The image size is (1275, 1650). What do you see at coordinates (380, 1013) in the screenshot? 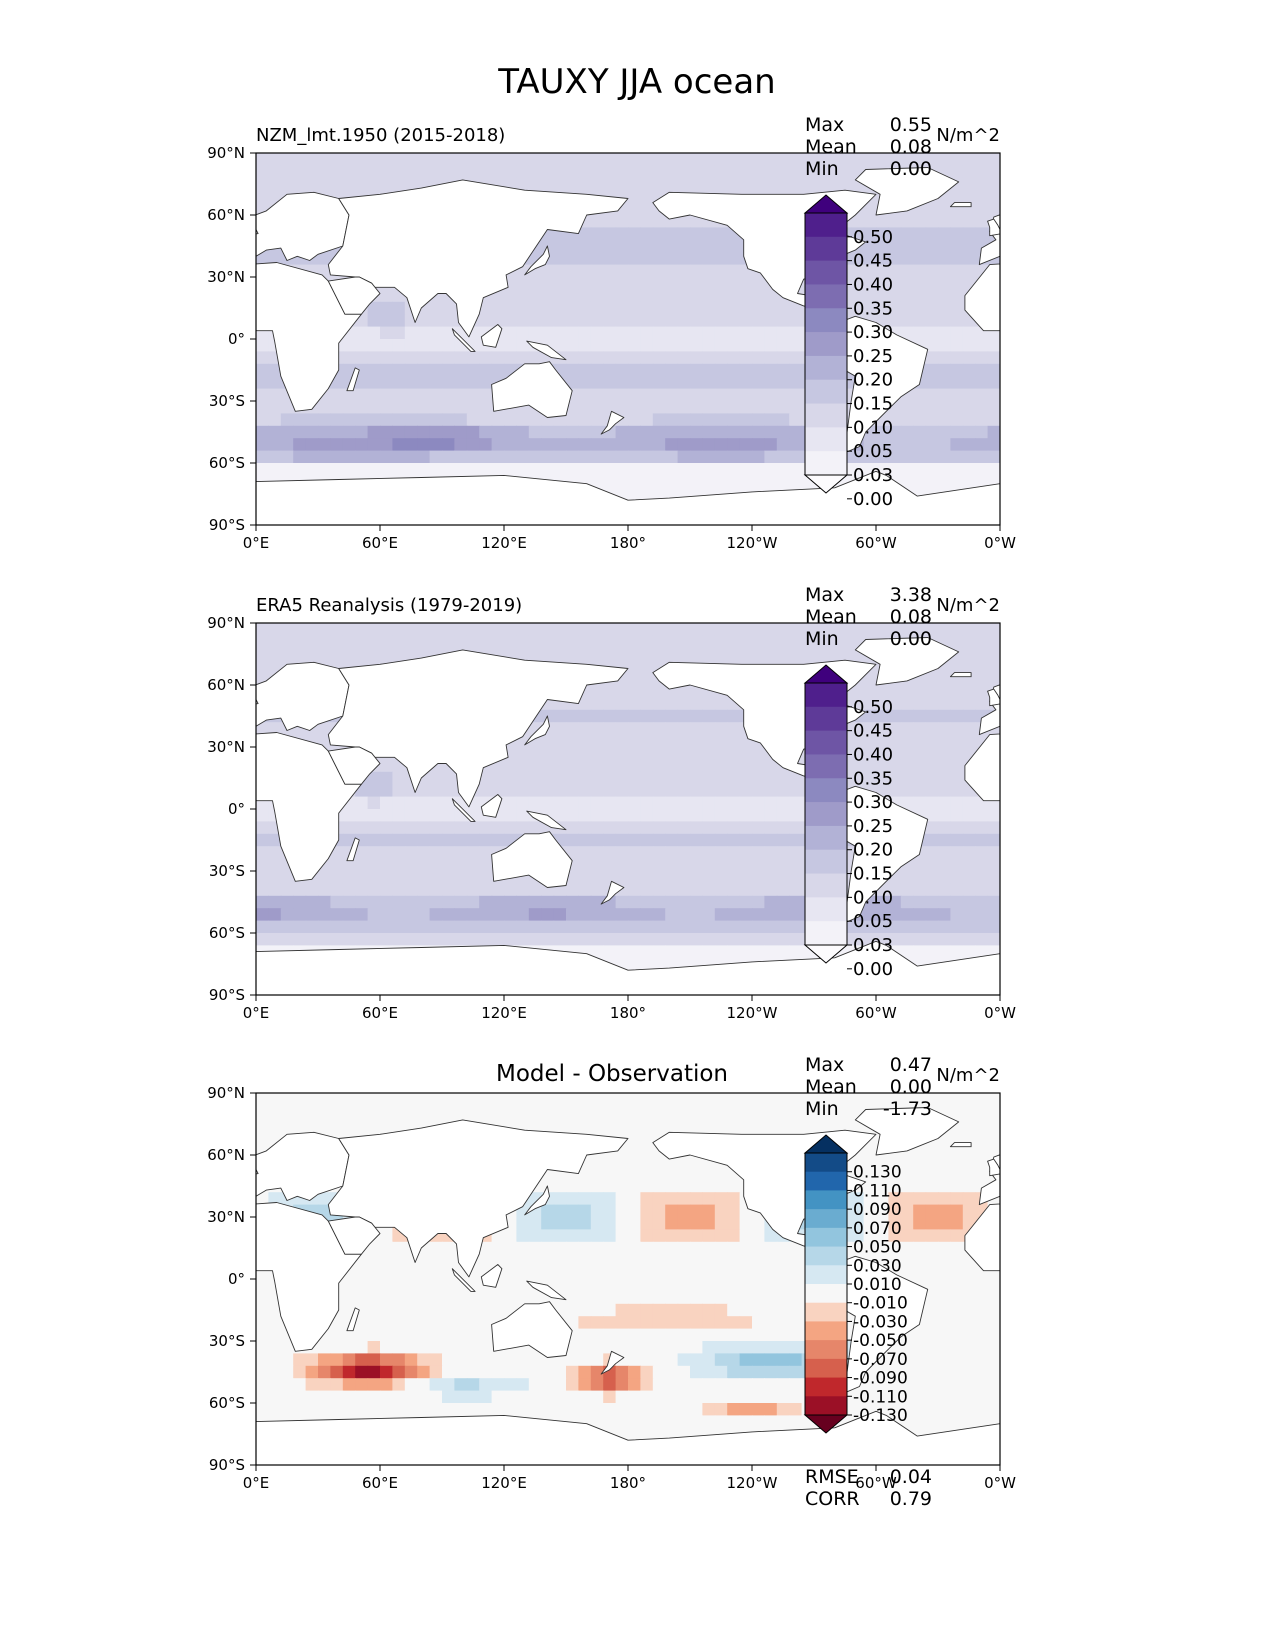
I see `x-tick-label: 60°E` at bounding box center [380, 1013].